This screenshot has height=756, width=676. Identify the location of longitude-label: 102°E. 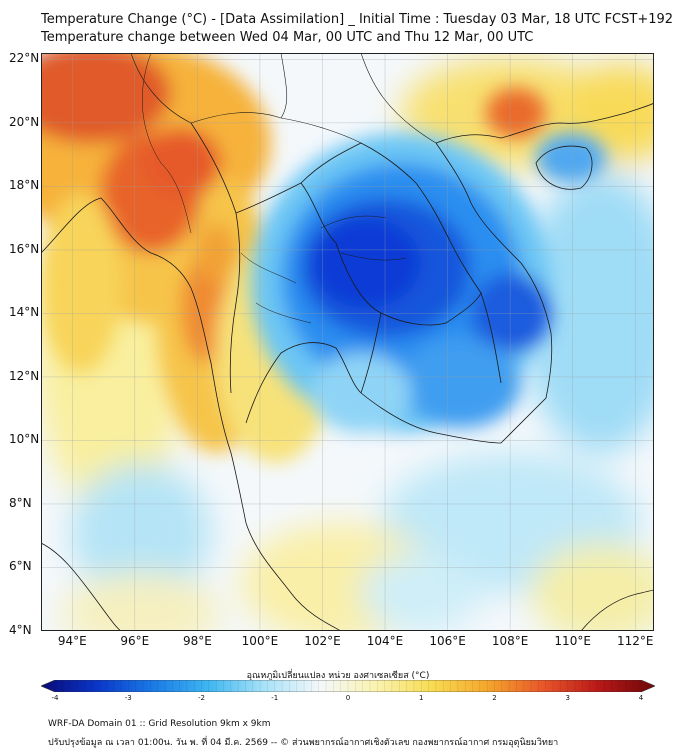
(322, 641).